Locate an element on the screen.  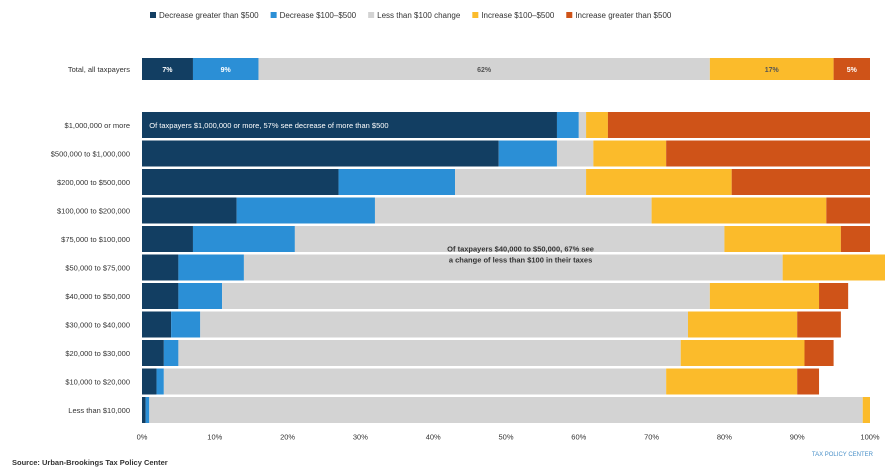
category-label-1: $500,000 to $1,000,000 is located at coordinates (90, 154).